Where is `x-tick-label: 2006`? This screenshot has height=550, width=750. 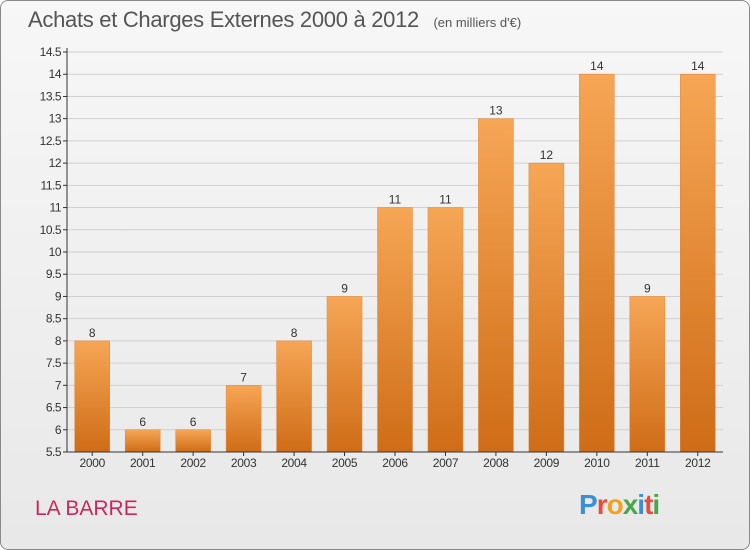 x-tick-label: 2006 is located at coordinates (395, 463).